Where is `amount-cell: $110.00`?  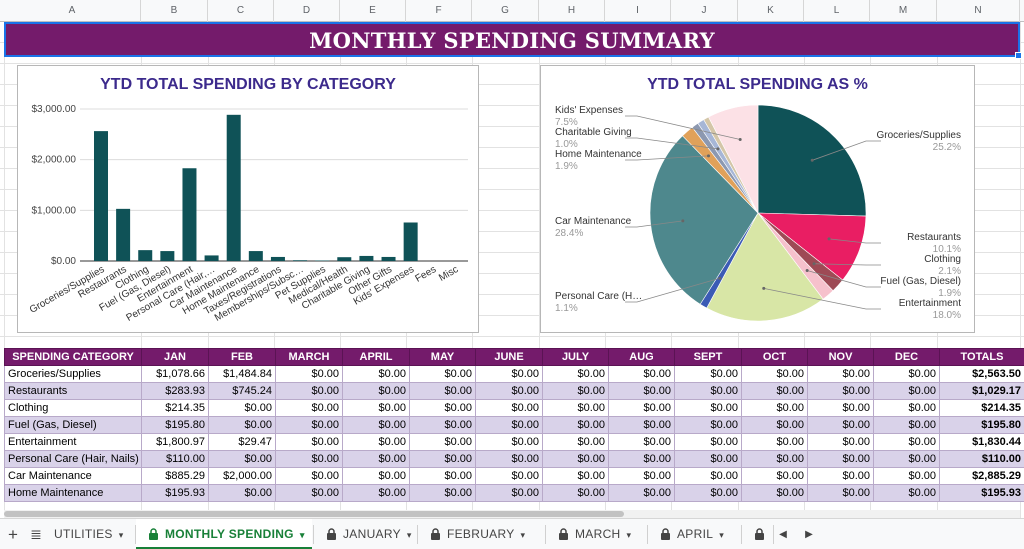
amount-cell: $110.00 is located at coordinates (175, 459).